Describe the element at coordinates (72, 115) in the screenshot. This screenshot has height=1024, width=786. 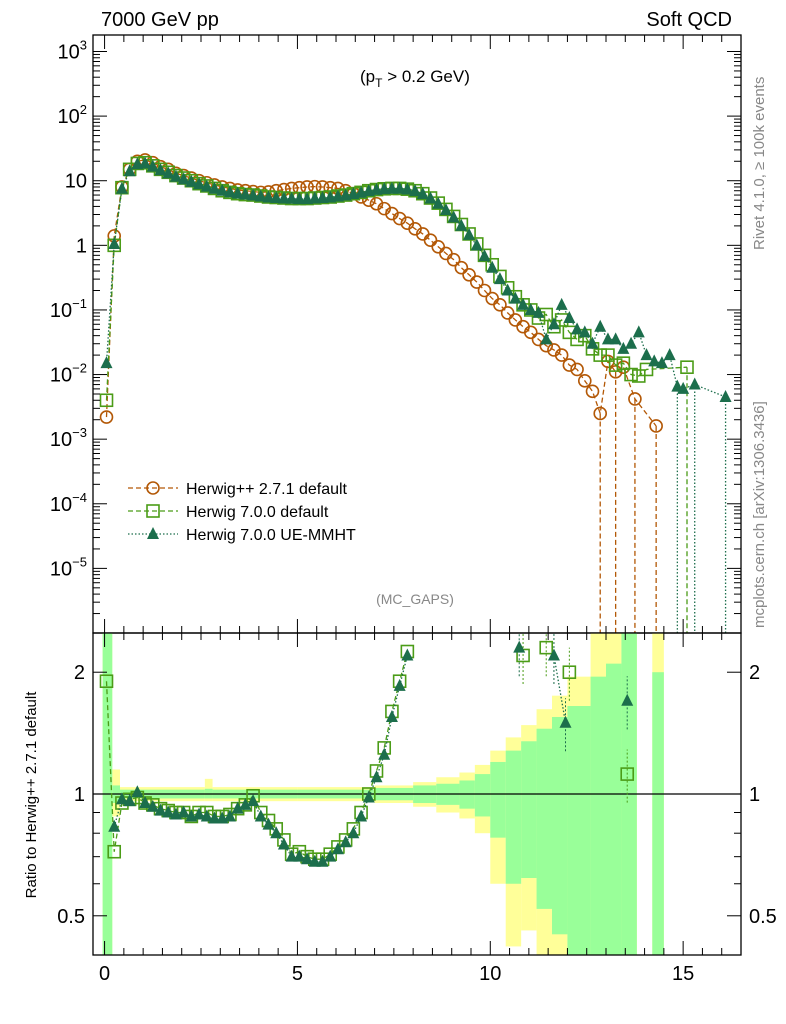
I see `y-tick-label: 10²` at that location.